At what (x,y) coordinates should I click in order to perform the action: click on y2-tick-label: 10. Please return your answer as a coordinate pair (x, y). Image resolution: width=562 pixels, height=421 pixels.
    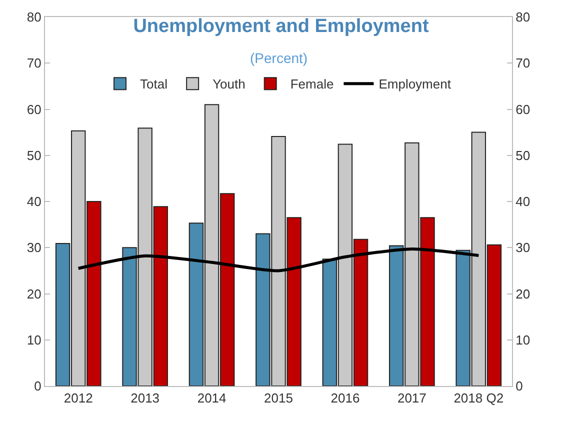
    Looking at the image, I should click on (523, 340).